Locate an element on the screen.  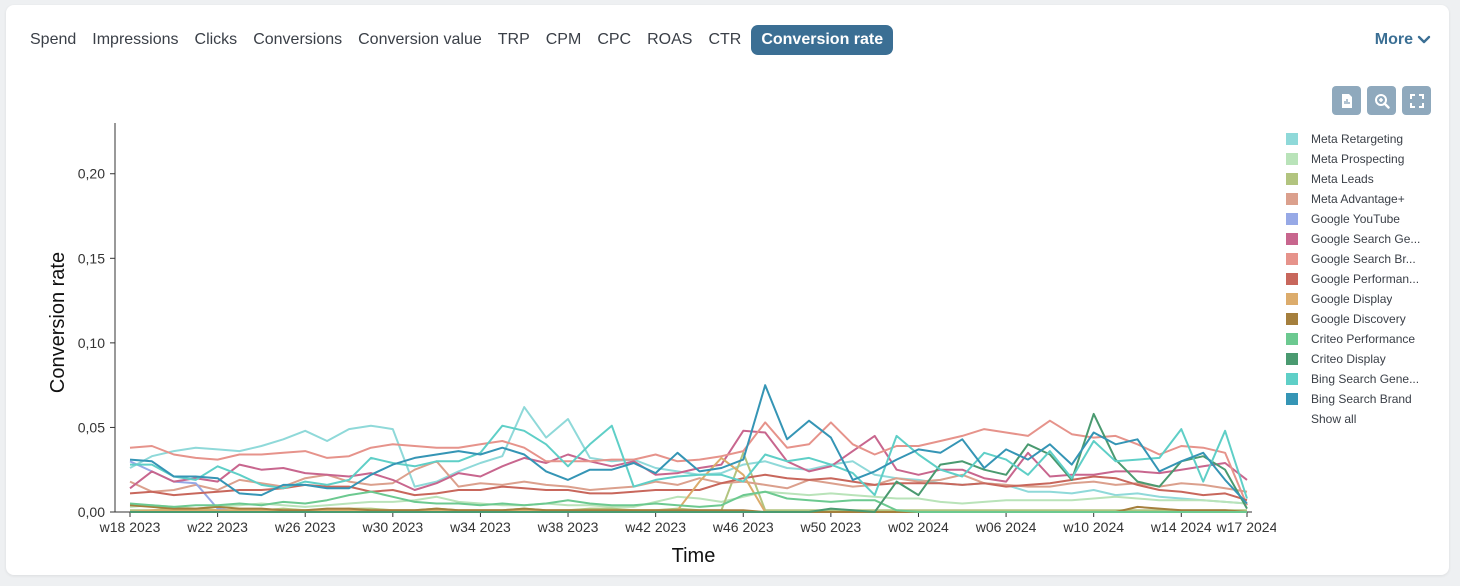
tab-roas: ROAS is located at coordinates (670, 39).